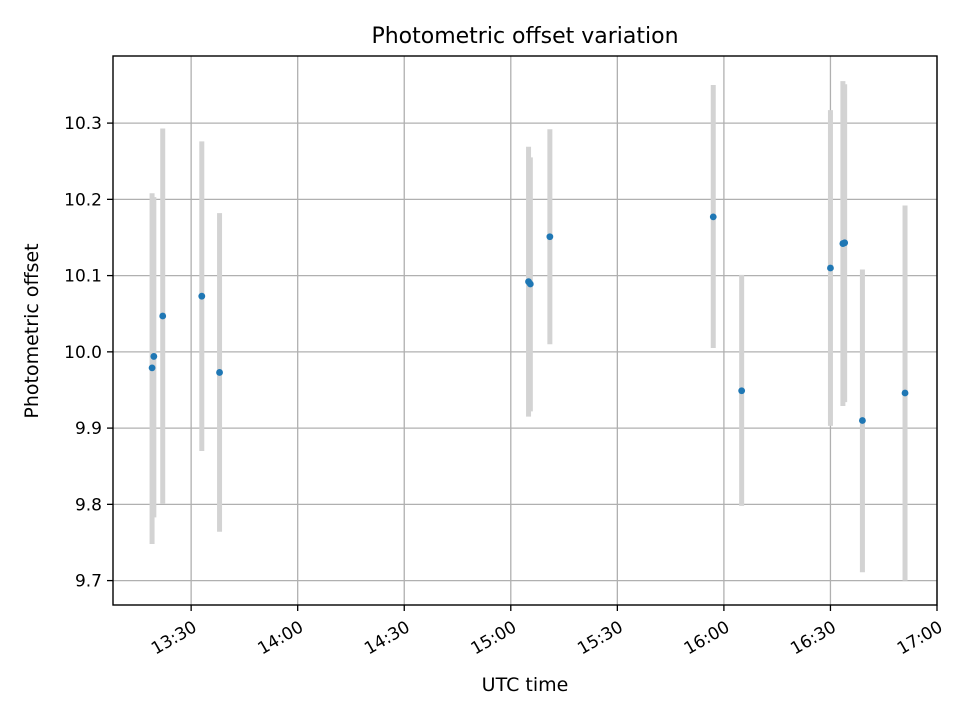 This screenshot has height=720, width=960. I want to click on y-tick-label: 10.3, so click(83, 124).